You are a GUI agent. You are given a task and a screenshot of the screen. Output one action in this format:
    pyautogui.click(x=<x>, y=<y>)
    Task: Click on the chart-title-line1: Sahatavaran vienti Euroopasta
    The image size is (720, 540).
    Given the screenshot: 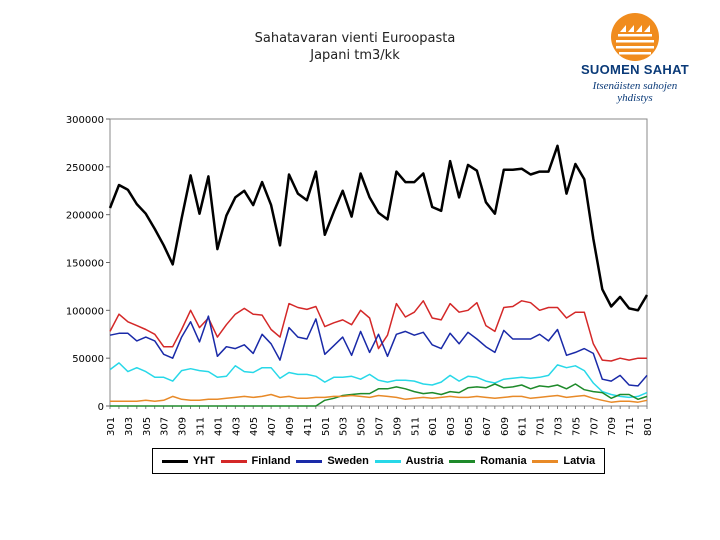 What is the action you would take?
    pyautogui.click(x=355, y=38)
    